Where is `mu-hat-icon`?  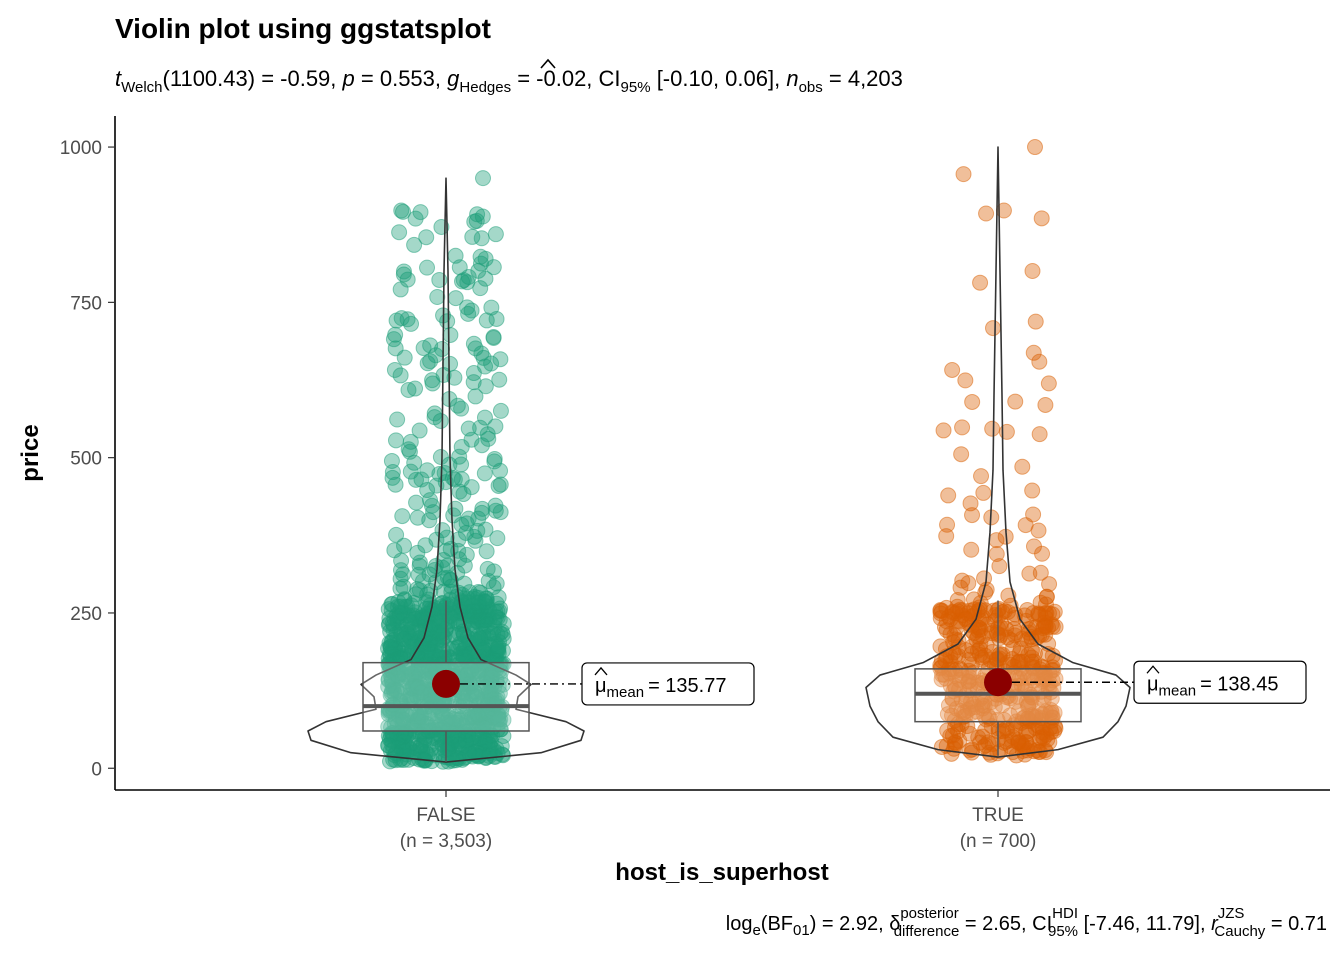
mu-hat-icon is located at coordinates (1153, 669).